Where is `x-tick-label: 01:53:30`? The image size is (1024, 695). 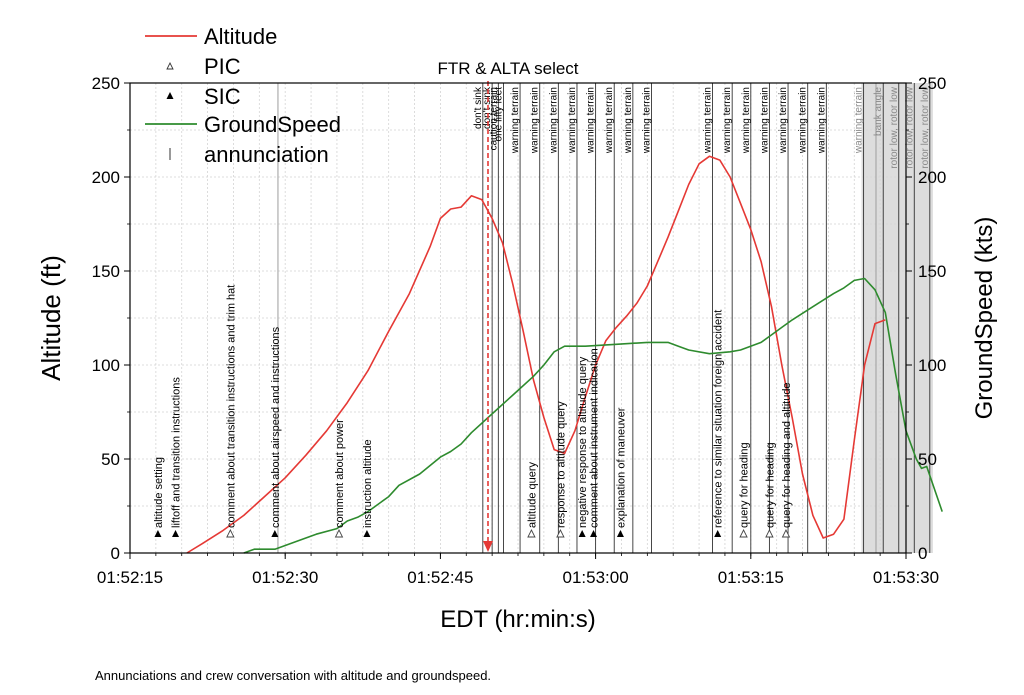 x-tick-label: 01:53:30 is located at coordinates (906, 577).